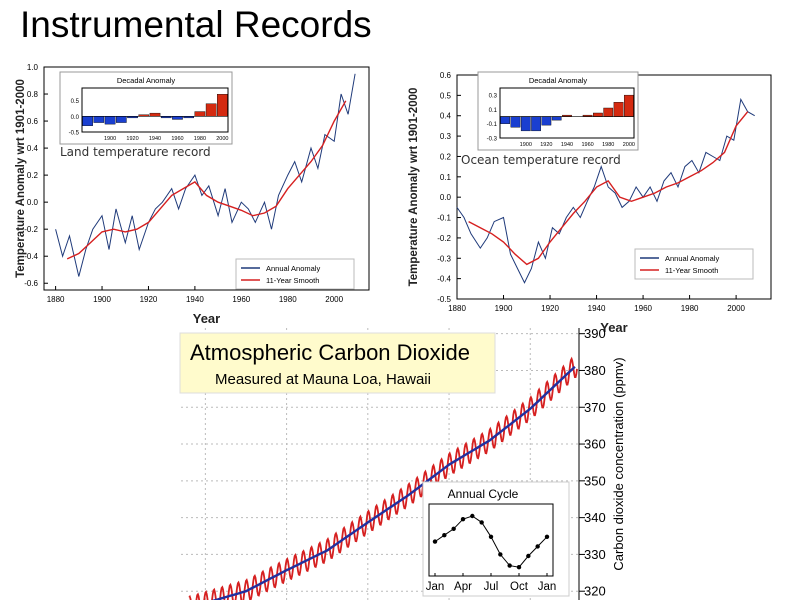 The image size is (800, 600). I want to click on co2-y-tick-label: 360, so click(595, 444).